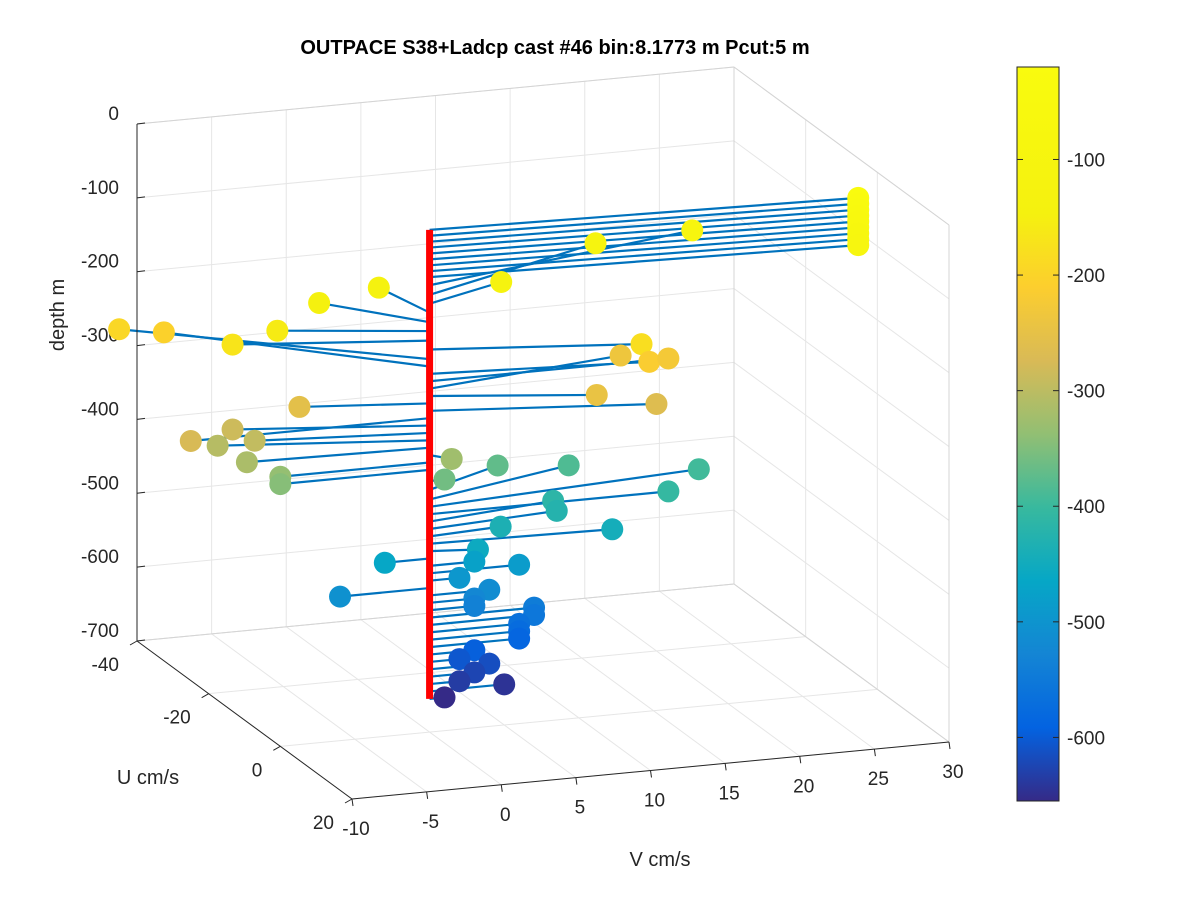 This screenshot has height=900, width=1200. What do you see at coordinates (659, 860) in the screenshot?
I see `x-axis-label: V cm/s` at bounding box center [659, 860].